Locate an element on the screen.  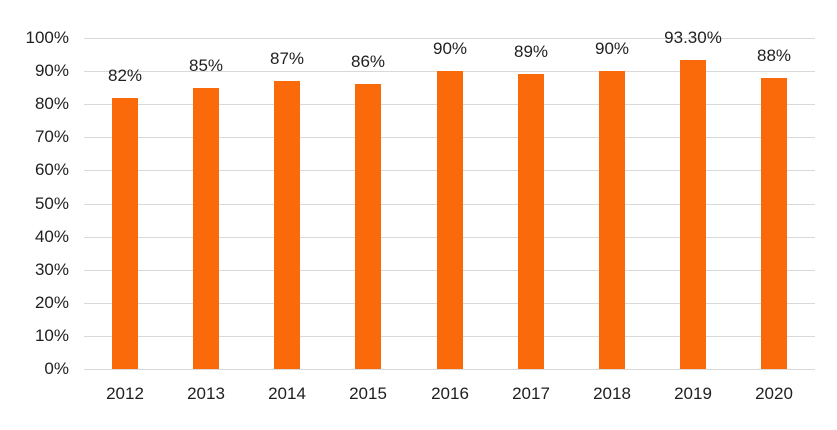
y-axis-tick-label: 70% is located at coordinates (51, 136).